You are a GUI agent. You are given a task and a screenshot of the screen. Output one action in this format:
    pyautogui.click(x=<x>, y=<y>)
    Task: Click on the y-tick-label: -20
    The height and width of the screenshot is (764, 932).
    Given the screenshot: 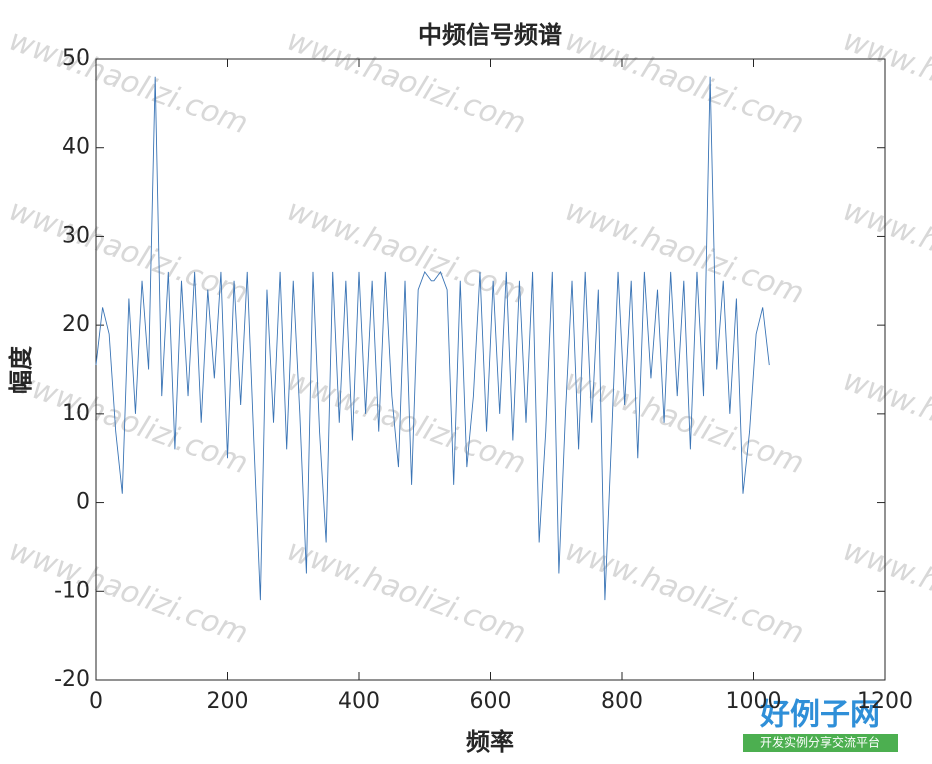 What is the action you would take?
    pyautogui.click(x=72, y=679)
    